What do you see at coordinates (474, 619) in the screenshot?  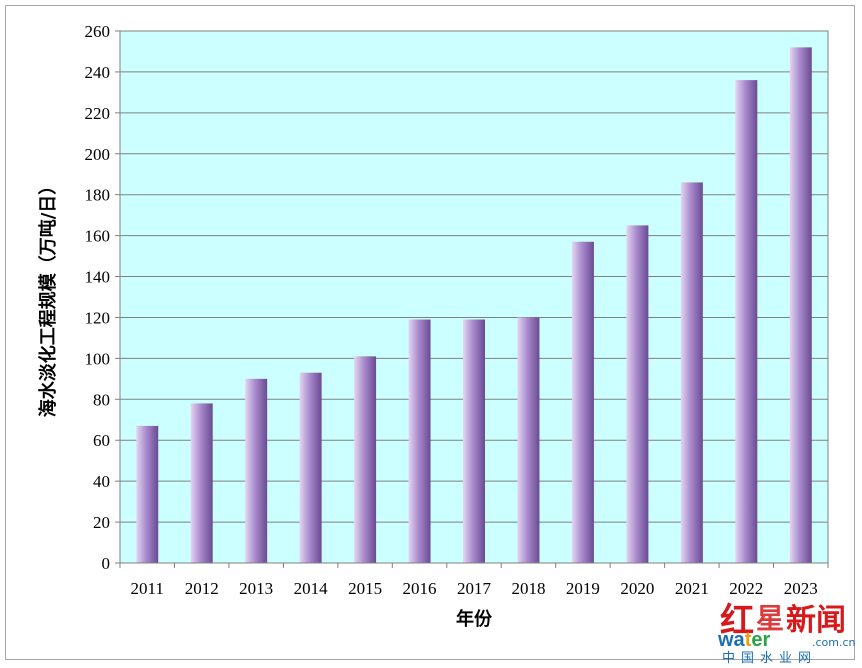 I see `x-axis-title: 年份` at bounding box center [474, 619].